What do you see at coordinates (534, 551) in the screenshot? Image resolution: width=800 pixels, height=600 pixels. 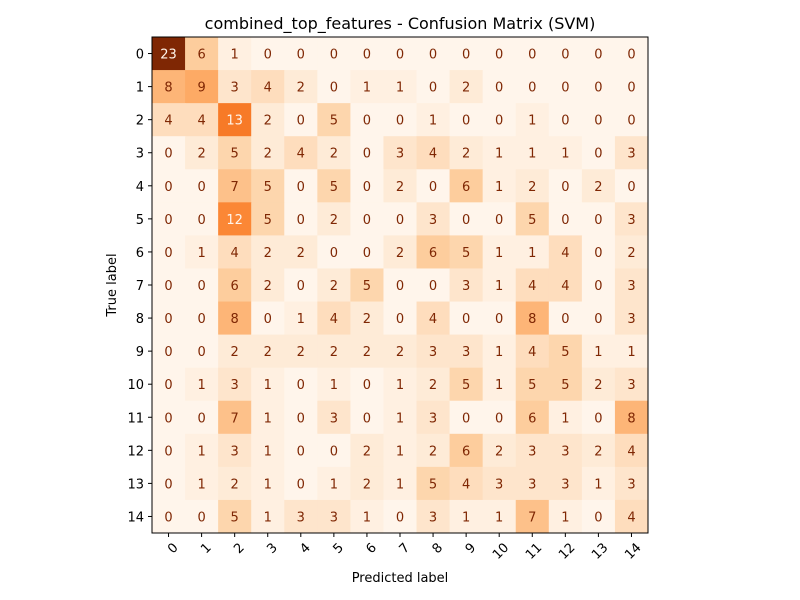 I see `x-tick-label: 11` at bounding box center [534, 551].